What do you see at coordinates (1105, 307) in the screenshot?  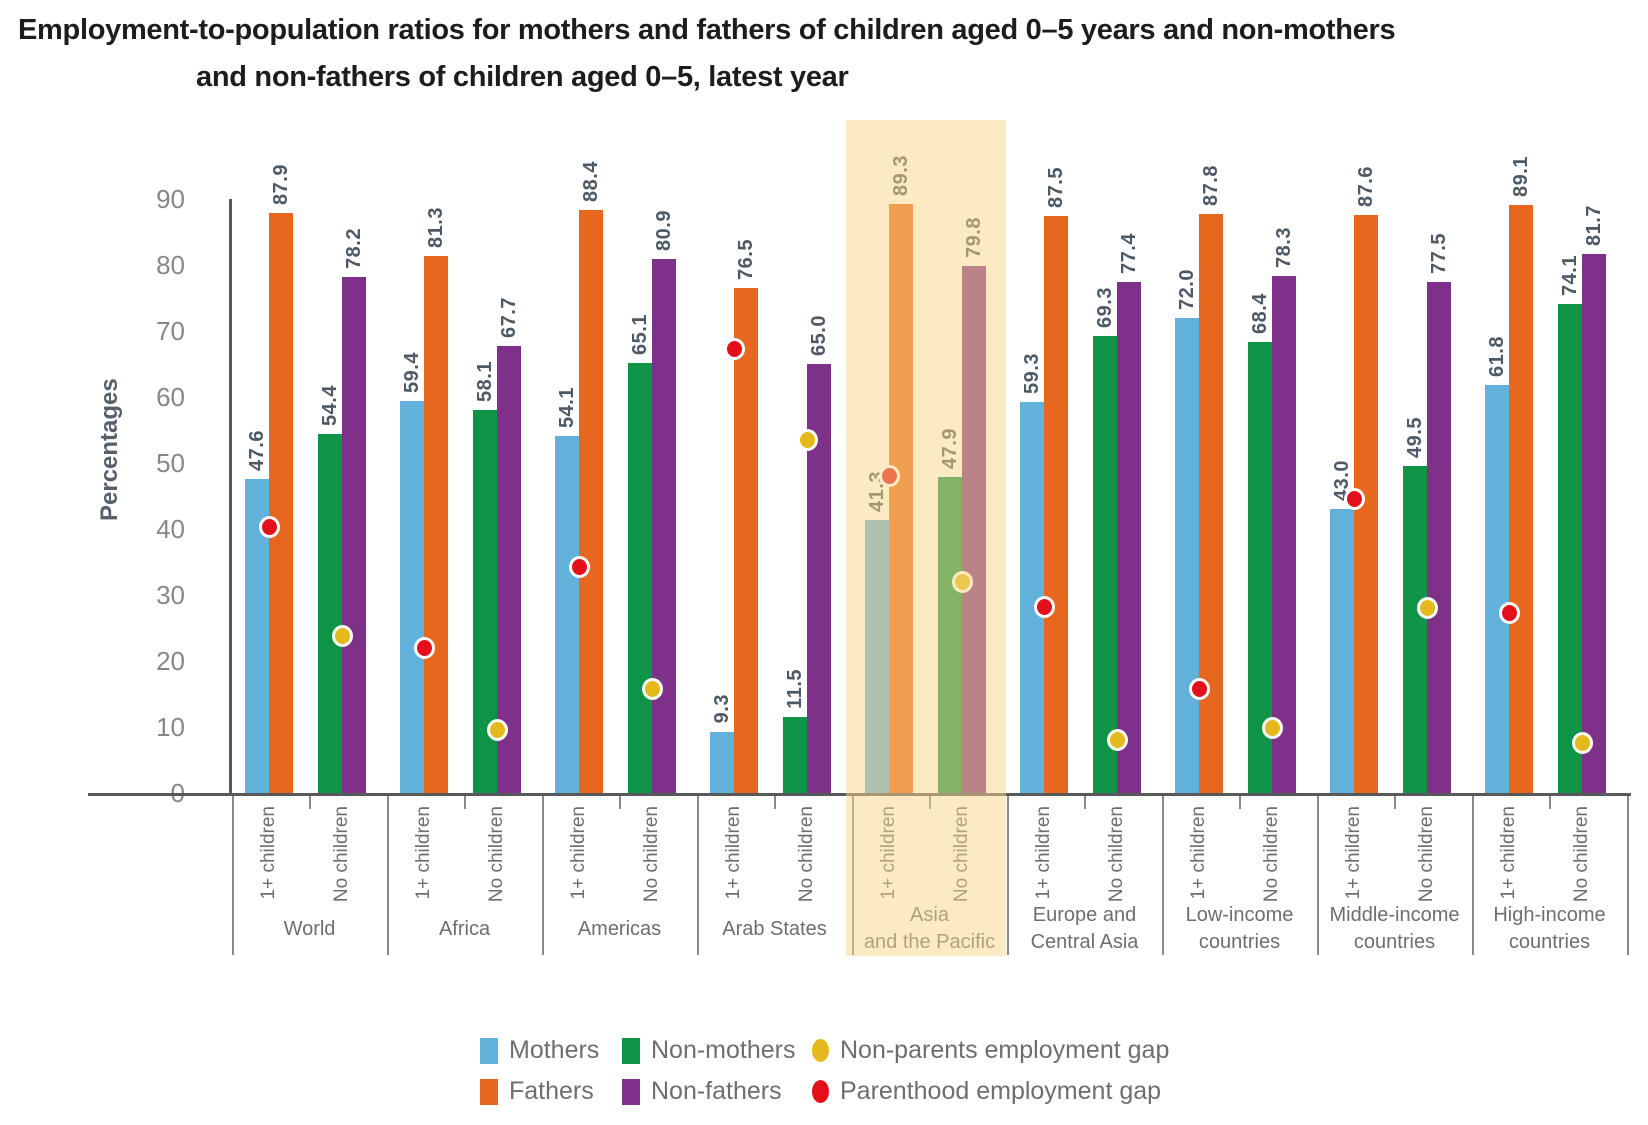 I see `value-label-non_mothers-Europe and Central Asia: 69.3` at bounding box center [1105, 307].